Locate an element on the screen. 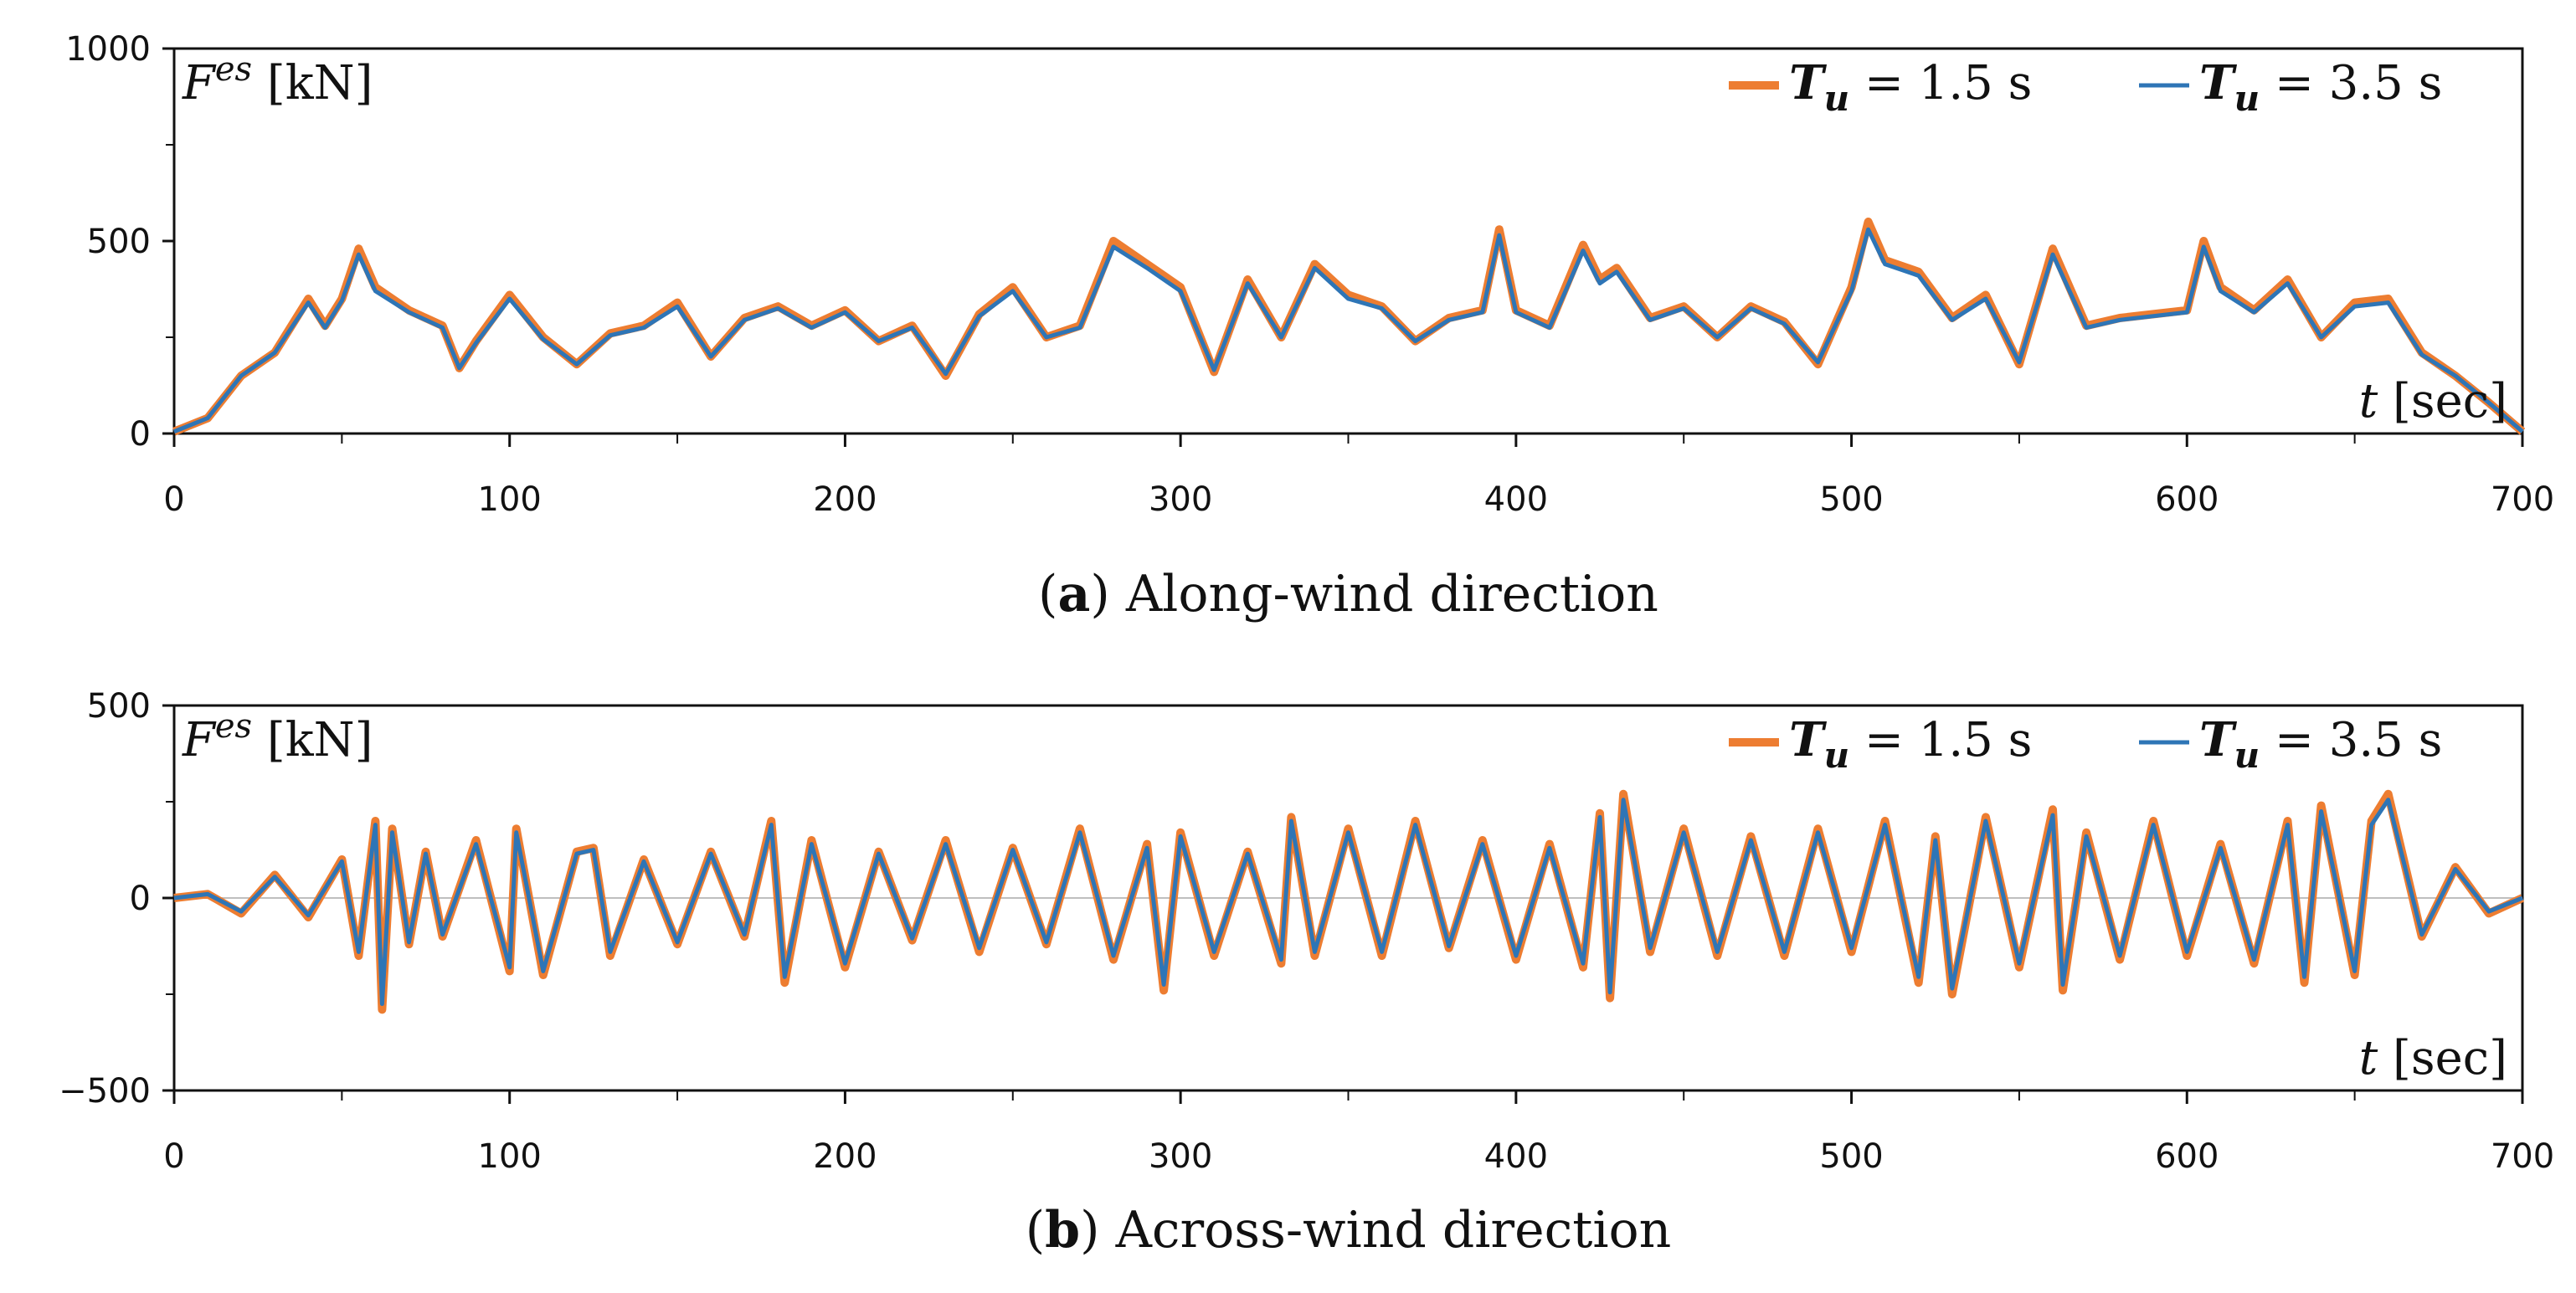 The height and width of the screenshot is (1293, 2576). panel-caption: (a) Along-wind direction is located at coordinates (1348, 594).